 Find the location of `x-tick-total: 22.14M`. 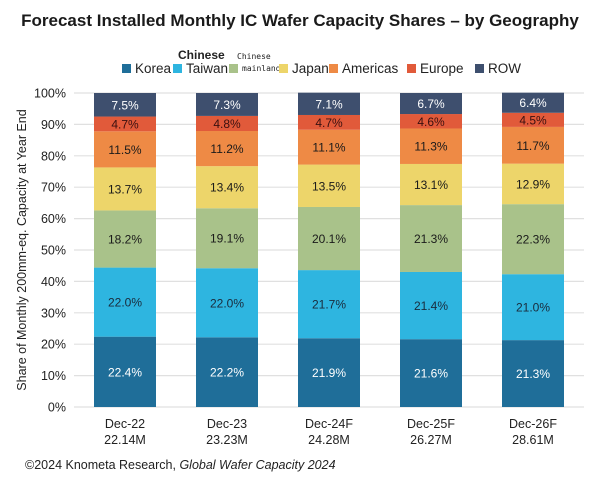

x-tick-total: 22.14M is located at coordinates (125, 440).